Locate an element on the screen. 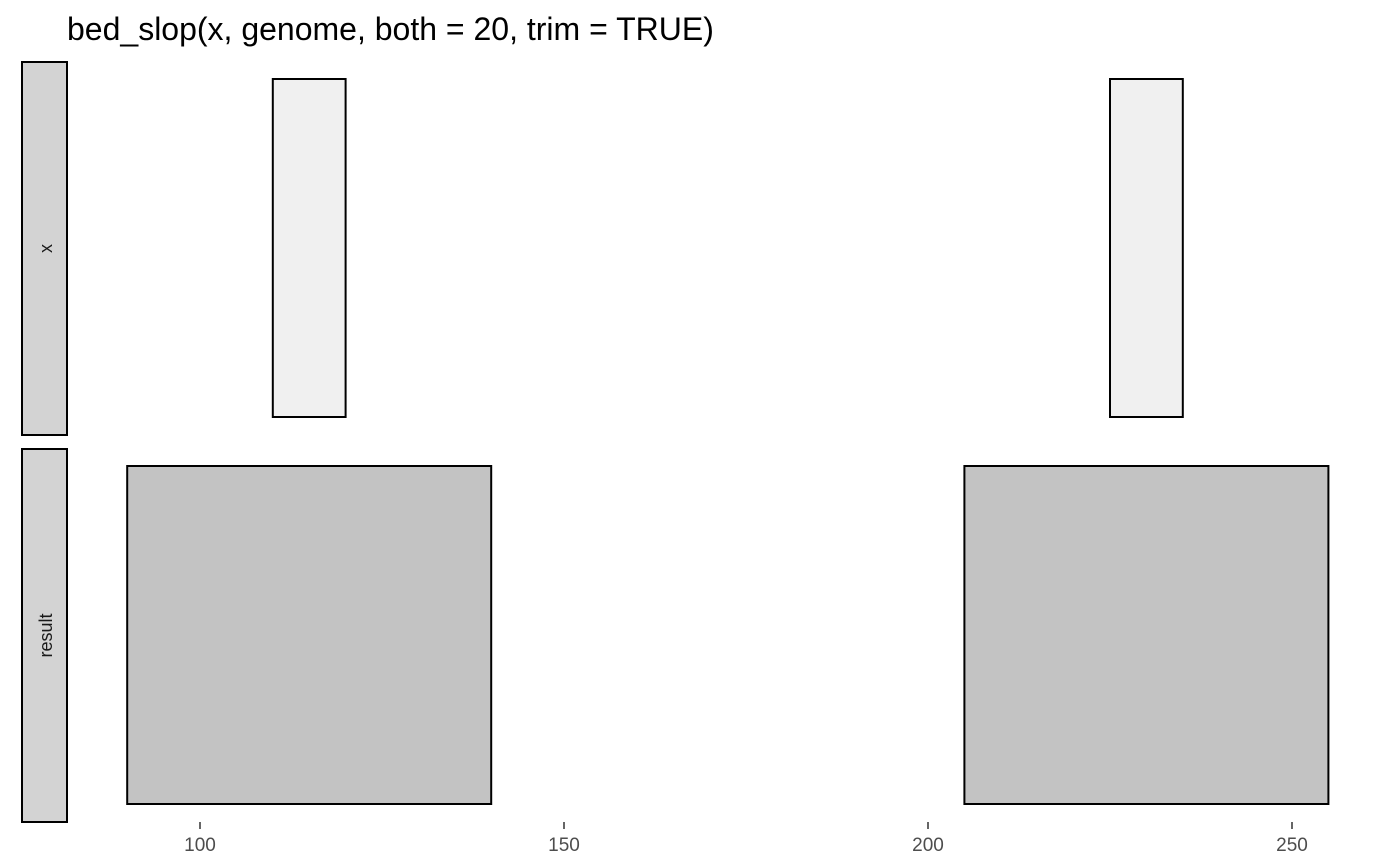  x-tick-label-100: 100 is located at coordinates (200, 845).